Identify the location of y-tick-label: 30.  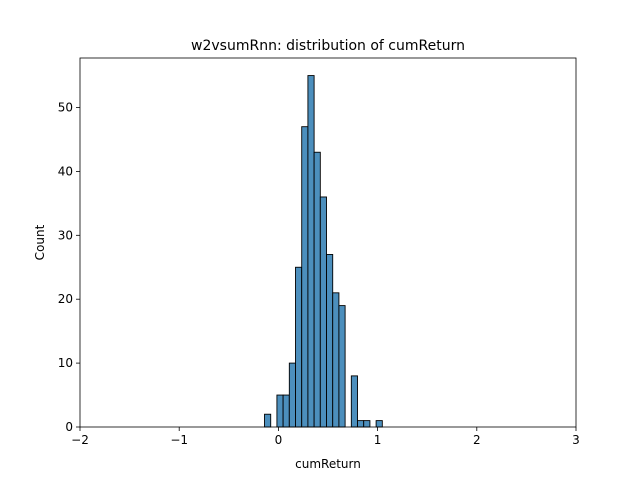
(65, 235).